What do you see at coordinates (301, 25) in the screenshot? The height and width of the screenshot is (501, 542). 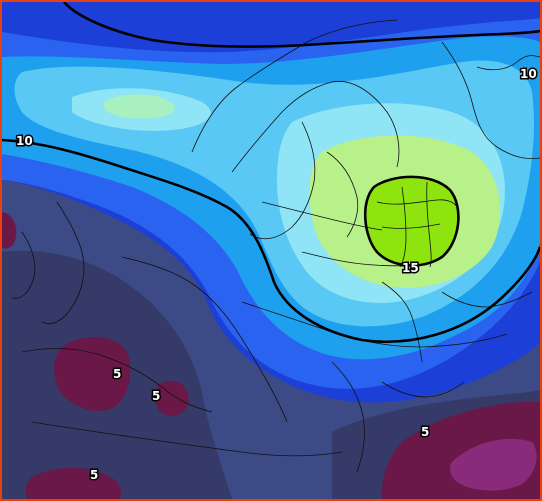 I see `contour-10-north` at bounding box center [301, 25].